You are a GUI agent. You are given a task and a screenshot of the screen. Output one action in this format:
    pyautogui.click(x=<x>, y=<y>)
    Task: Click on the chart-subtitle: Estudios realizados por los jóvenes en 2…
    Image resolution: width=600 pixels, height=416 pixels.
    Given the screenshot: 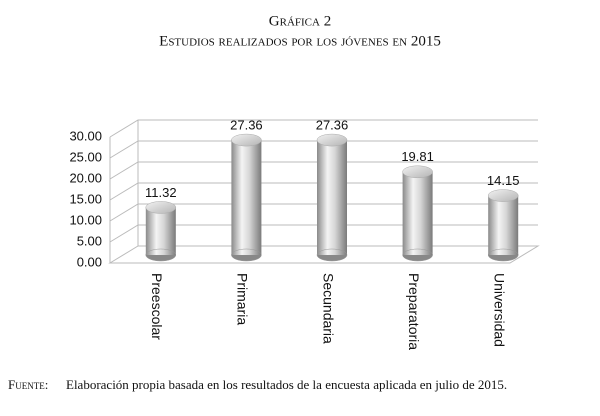 What is the action you would take?
    pyautogui.click(x=300, y=41)
    